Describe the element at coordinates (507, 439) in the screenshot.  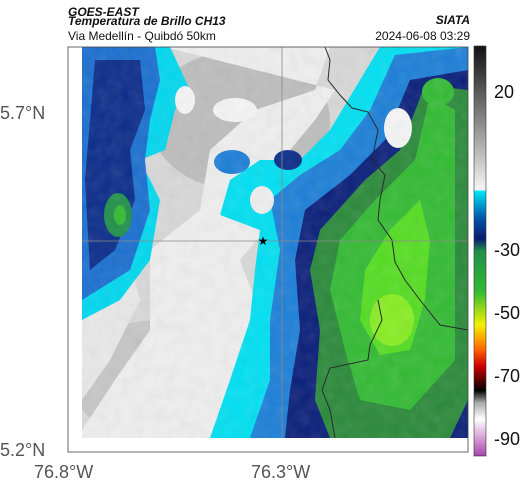
I see `colorbar-tick-label: -90` at that location.